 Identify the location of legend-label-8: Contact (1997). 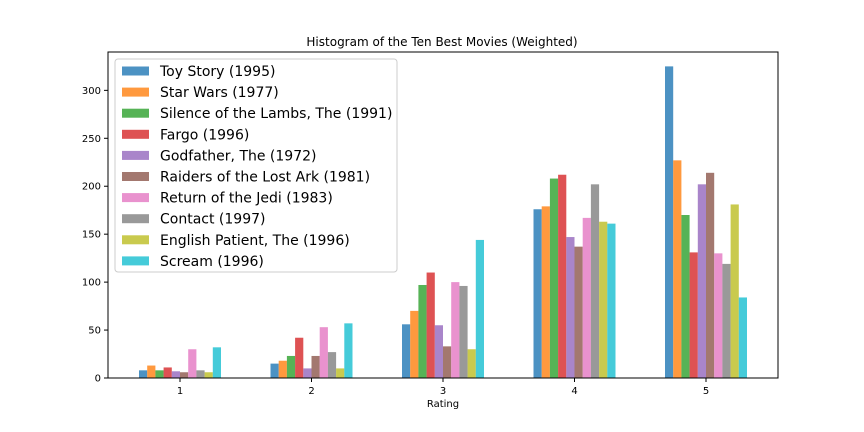
(212, 220).